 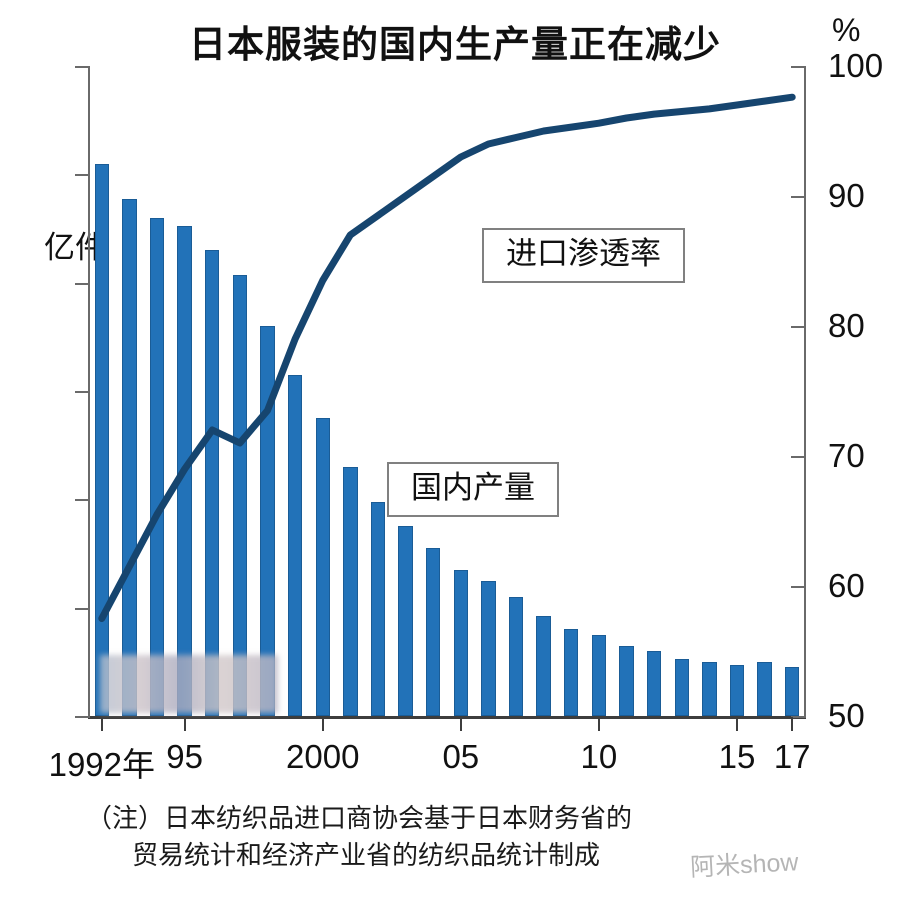 What do you see at coordinates (846, 585) in the screenshot?
I see `right-tick-label: 60` at bounding box center [846, 585].